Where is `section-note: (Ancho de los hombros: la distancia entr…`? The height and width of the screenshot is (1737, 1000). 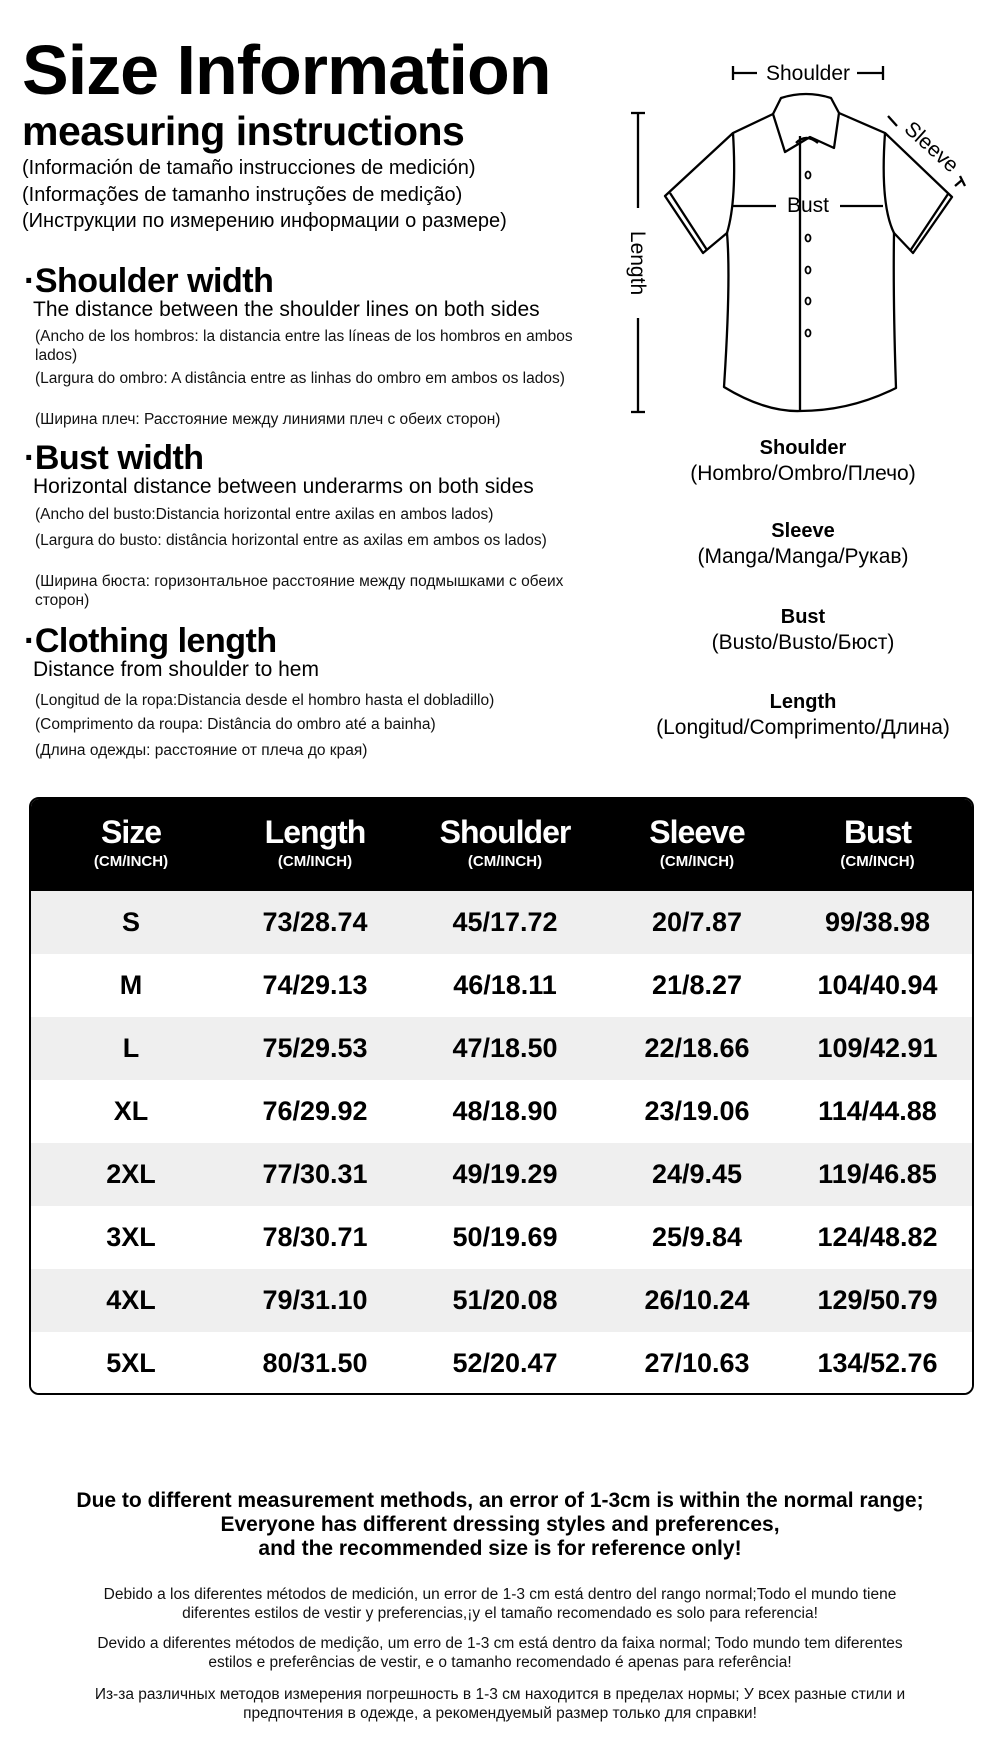
section-note: (Ancho de los hombros: la distancia entr… is located at coordinates (304, 346).